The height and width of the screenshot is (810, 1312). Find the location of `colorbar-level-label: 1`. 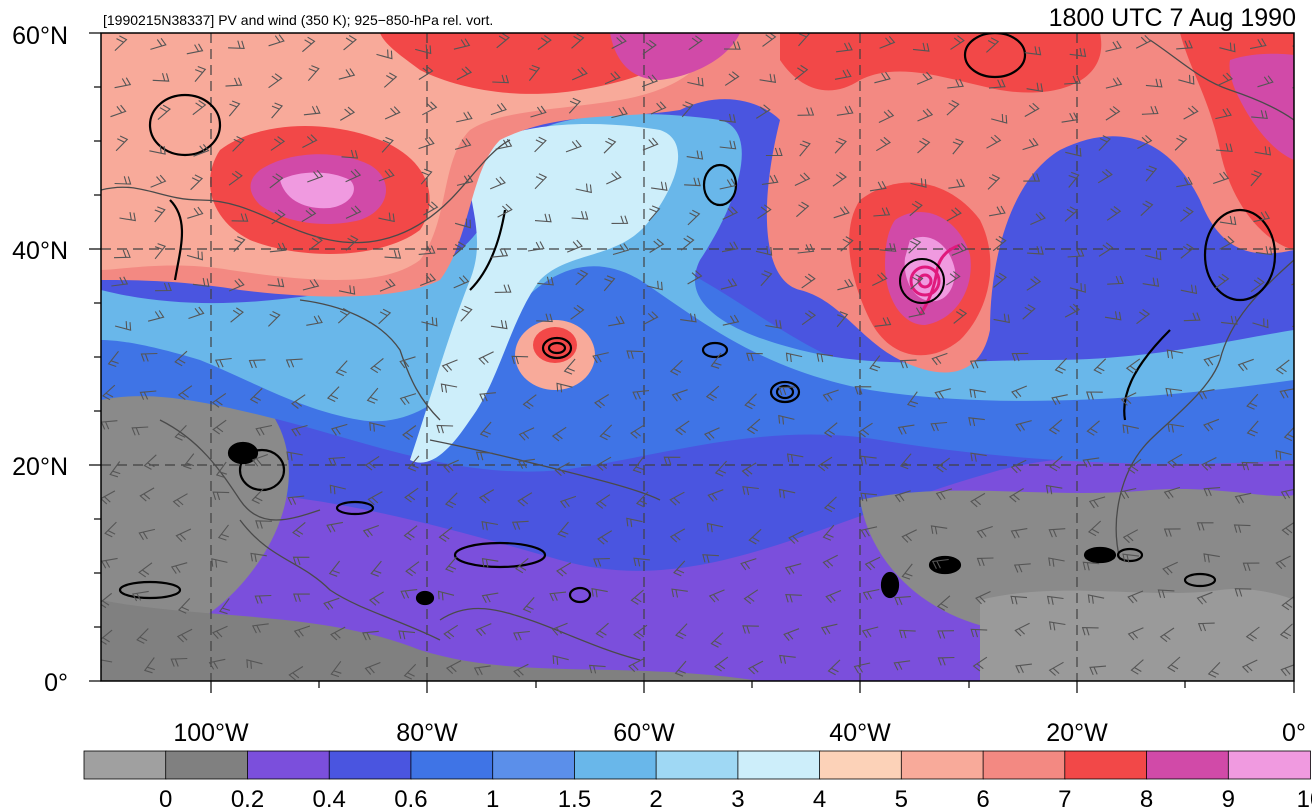

colorbar-level-label: 1 is located at coordinates (492, 798).